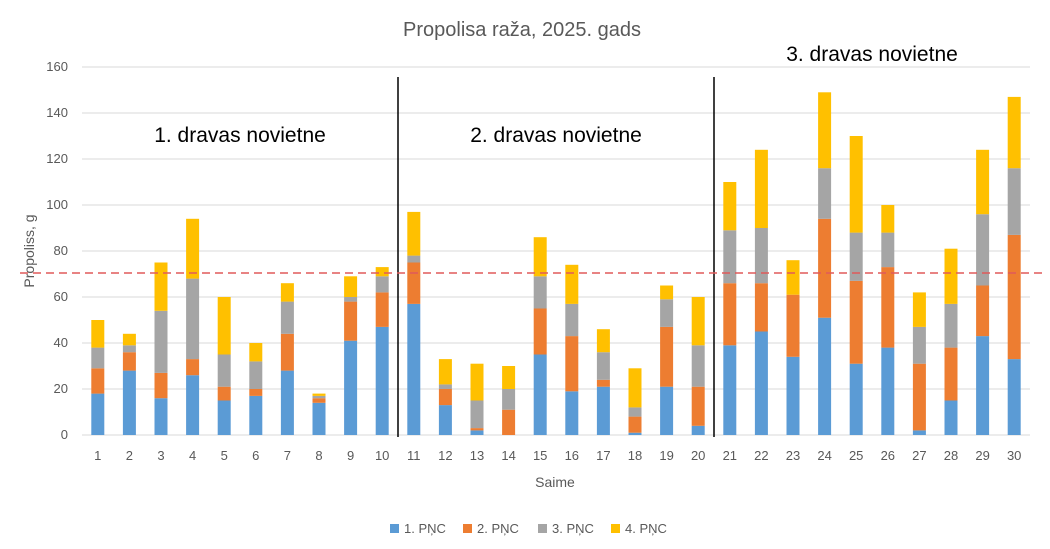 The image size is (1050, 549). I want to click on x-tick-label: 13, so click(477, 455).